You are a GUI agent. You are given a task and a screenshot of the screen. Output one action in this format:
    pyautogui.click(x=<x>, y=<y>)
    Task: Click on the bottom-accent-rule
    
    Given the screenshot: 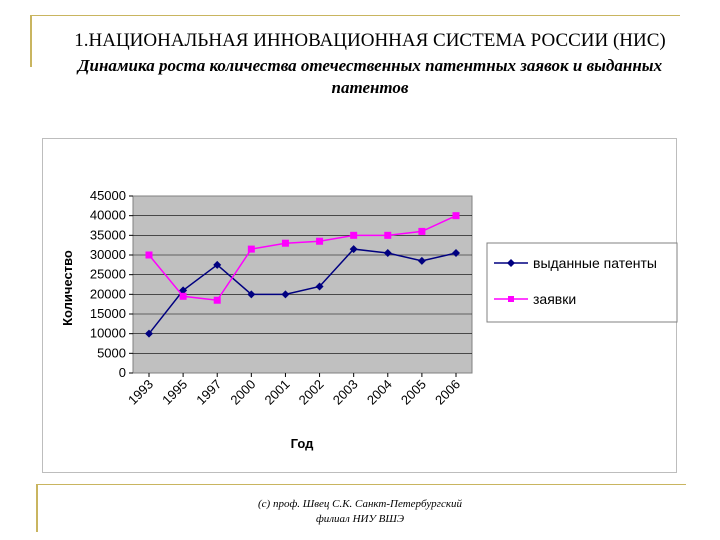 What is the action you would take?
    pyautogui.click(x=361, y=484)
    